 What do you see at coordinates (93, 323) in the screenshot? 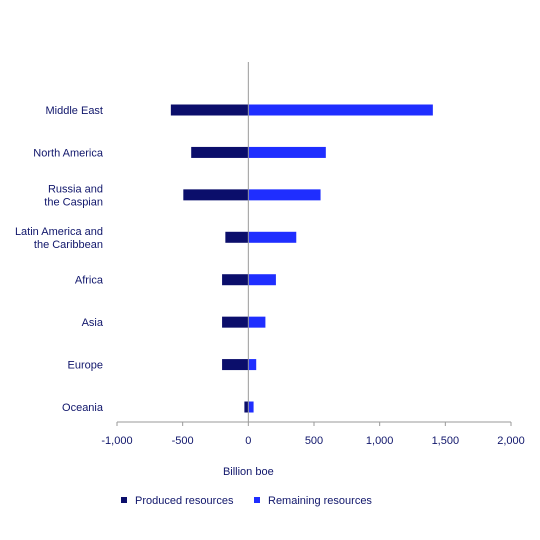
I see `category-label: Asia` at bounding box center [93, 323].